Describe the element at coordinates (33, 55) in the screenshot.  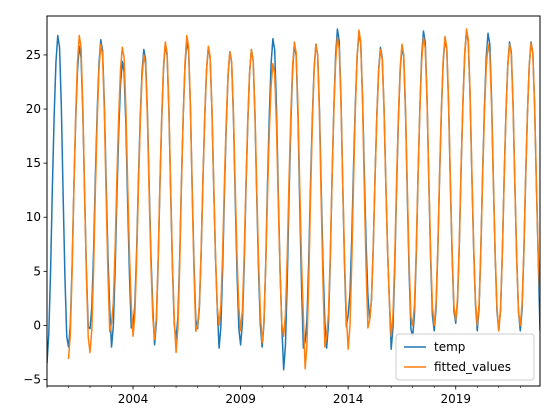
I see `y-tick-label: 25` at that location.